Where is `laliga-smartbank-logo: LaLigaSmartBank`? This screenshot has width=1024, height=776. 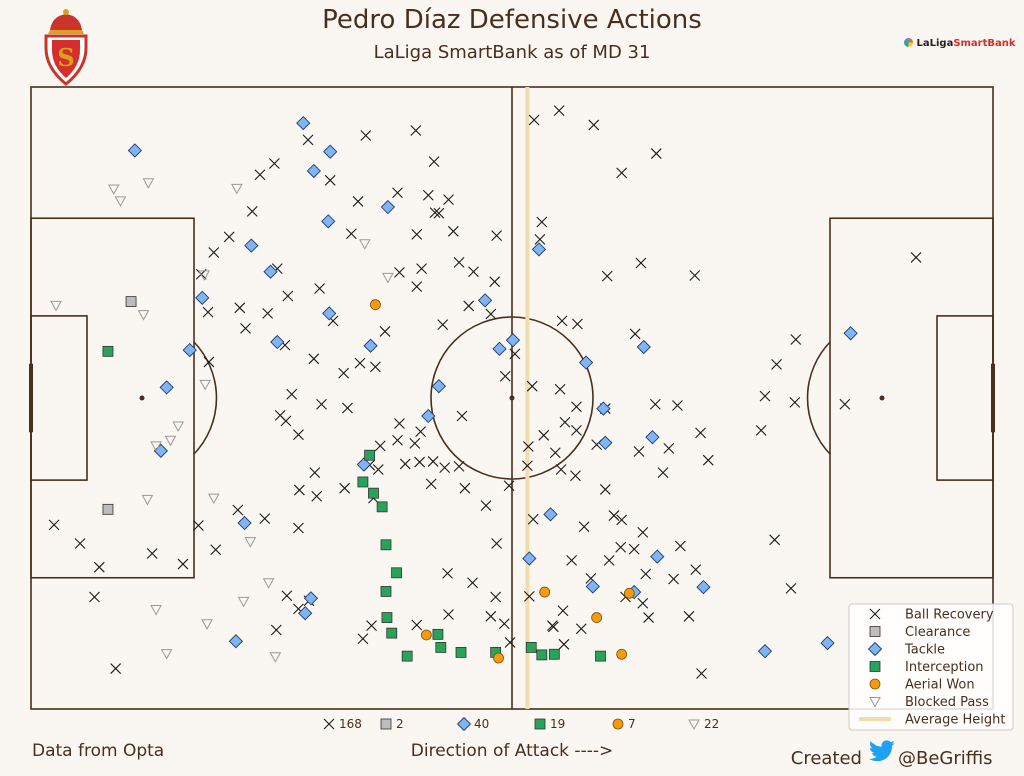 laliga-smartbank-logo: LaLigaSmartBank is located at coordinates (960, 43).